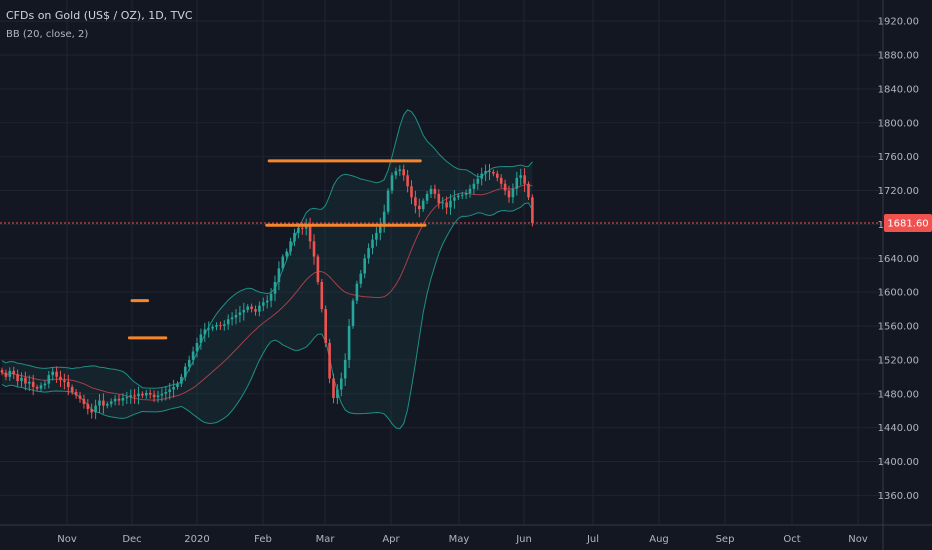 The height and width of the screenshot is (550, 932). What do you see at coordinates (908, 223) in the screenshot?
I see `last-price-label: 1681.60` at bounding box center [908, 223].